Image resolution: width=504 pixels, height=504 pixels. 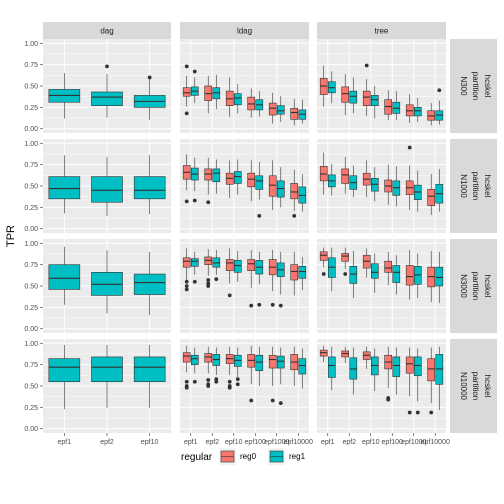 I want to click on legend-title: regular, so click(x=197, y=457).